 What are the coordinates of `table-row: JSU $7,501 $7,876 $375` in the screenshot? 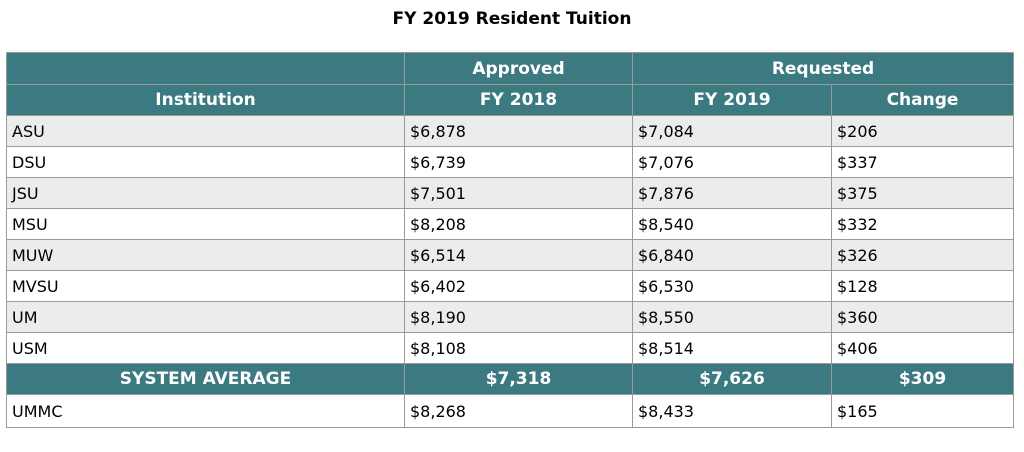 It's located at (510, 193).